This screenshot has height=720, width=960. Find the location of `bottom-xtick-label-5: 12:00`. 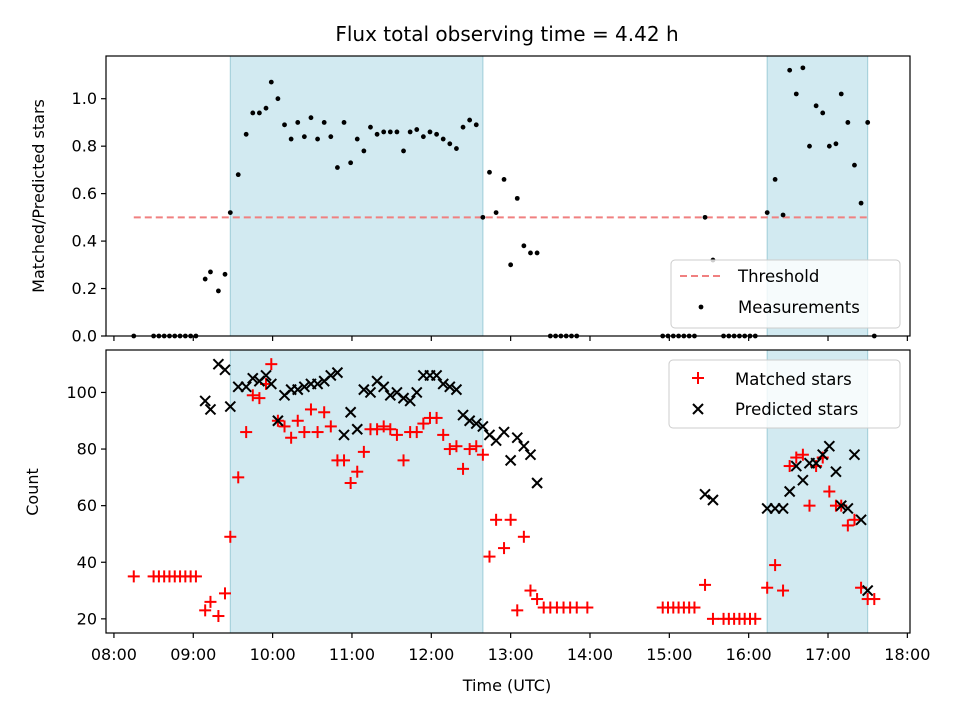

bottom-xtick-label-5: 12:00 is located at coordinates (431, 654).